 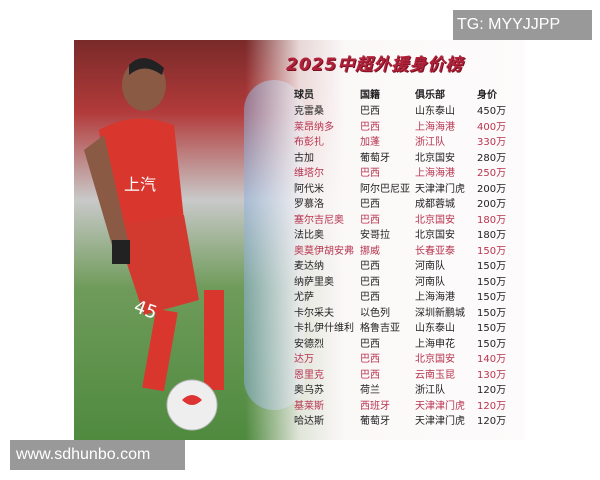 What do you see at coordinates (304, 158) in the screenshot?
I see `cell-player: 古加` at bounding box center [304, 158].